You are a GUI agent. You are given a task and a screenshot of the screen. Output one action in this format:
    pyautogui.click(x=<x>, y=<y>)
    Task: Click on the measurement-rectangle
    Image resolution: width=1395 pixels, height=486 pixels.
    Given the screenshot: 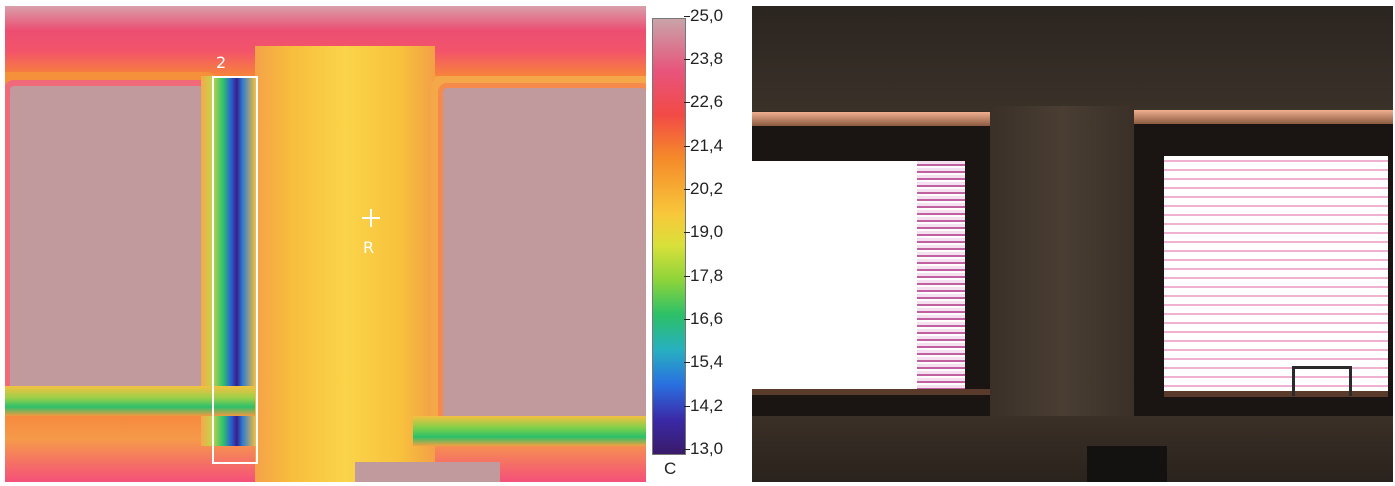 What is the action you would take?
    pyautogui.click(x=235, y=270)
    